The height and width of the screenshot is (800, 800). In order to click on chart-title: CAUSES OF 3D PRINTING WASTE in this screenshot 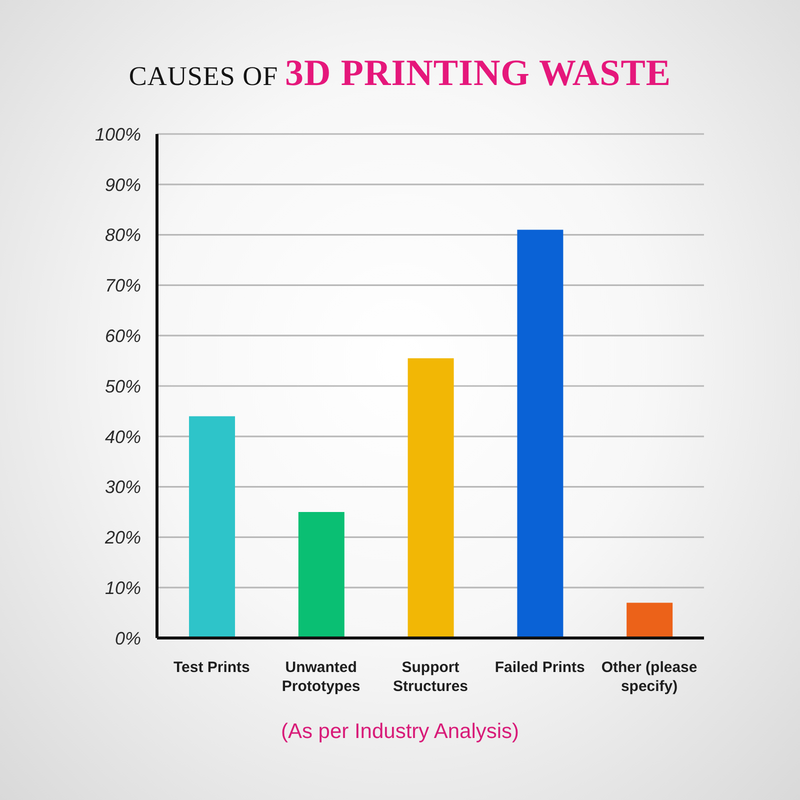, I will do `click(400, 73)`.